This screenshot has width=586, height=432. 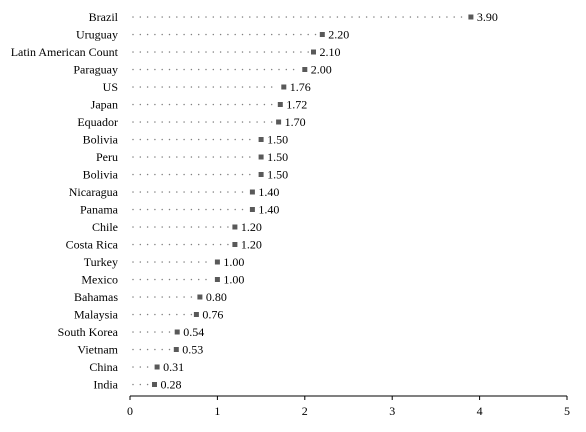 I want to click on chart-row: Chile 1.20, so click(x=177, y=227).